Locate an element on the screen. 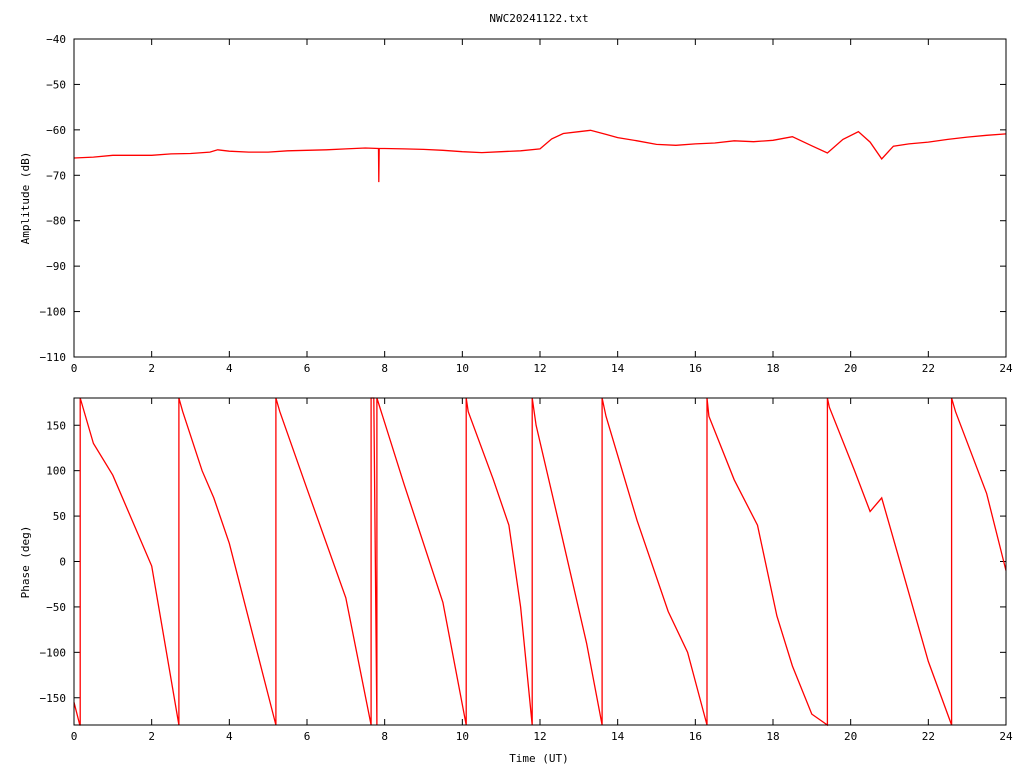 The width and height of the screenshot is (1024, 768). amplitude-y-tick-label: −40 is located at coordinates (56, 39).